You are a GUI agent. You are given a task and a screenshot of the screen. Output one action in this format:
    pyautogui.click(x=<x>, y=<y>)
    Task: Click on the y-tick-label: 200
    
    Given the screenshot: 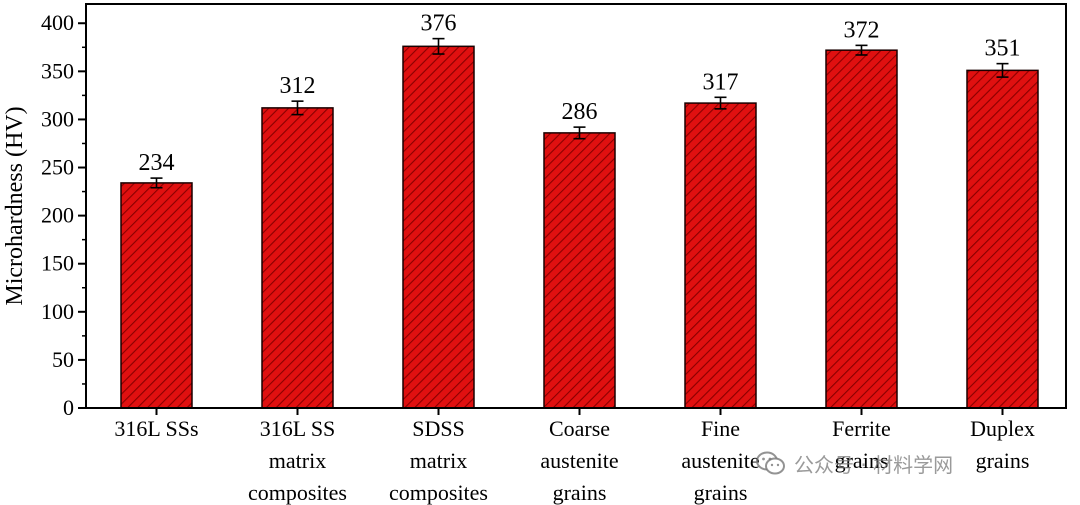 What is the action you would take?
    pyautogui.click(x=57, y=215)
    